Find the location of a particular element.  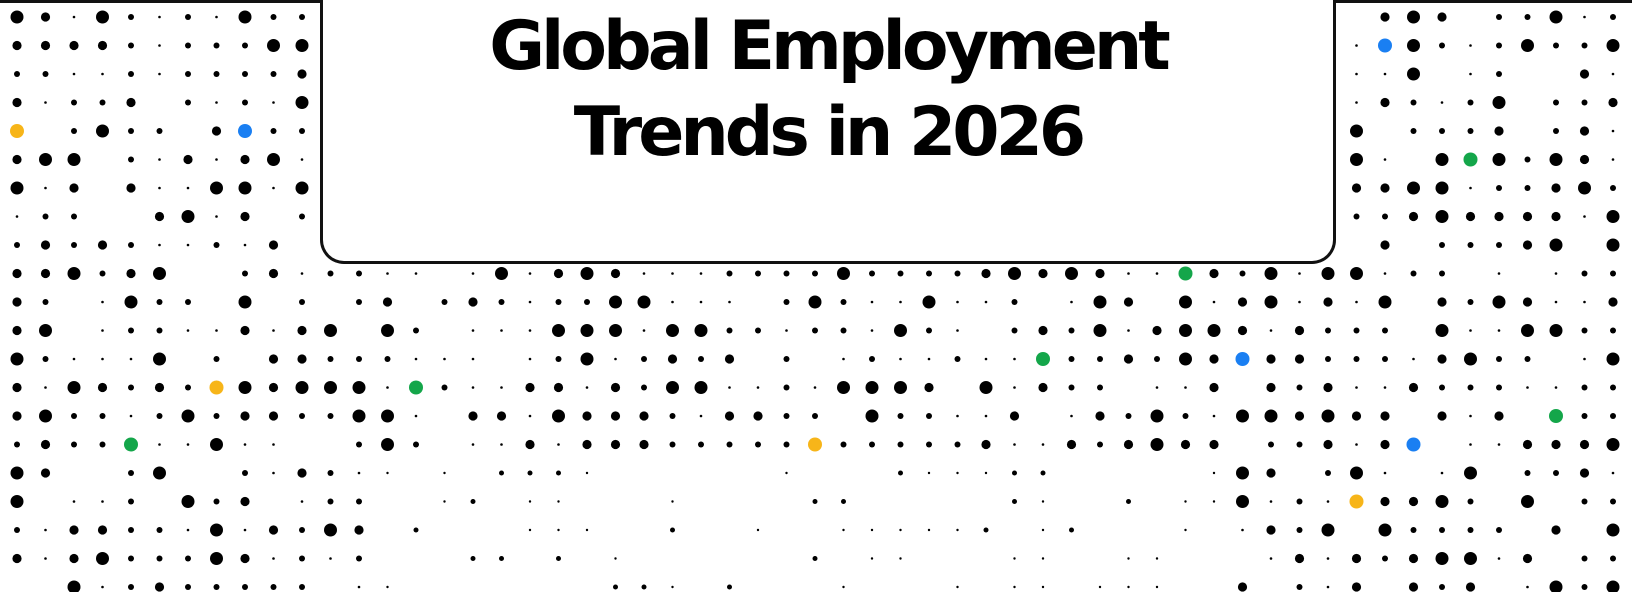

accent-dot is located at coordinates (815, 444).